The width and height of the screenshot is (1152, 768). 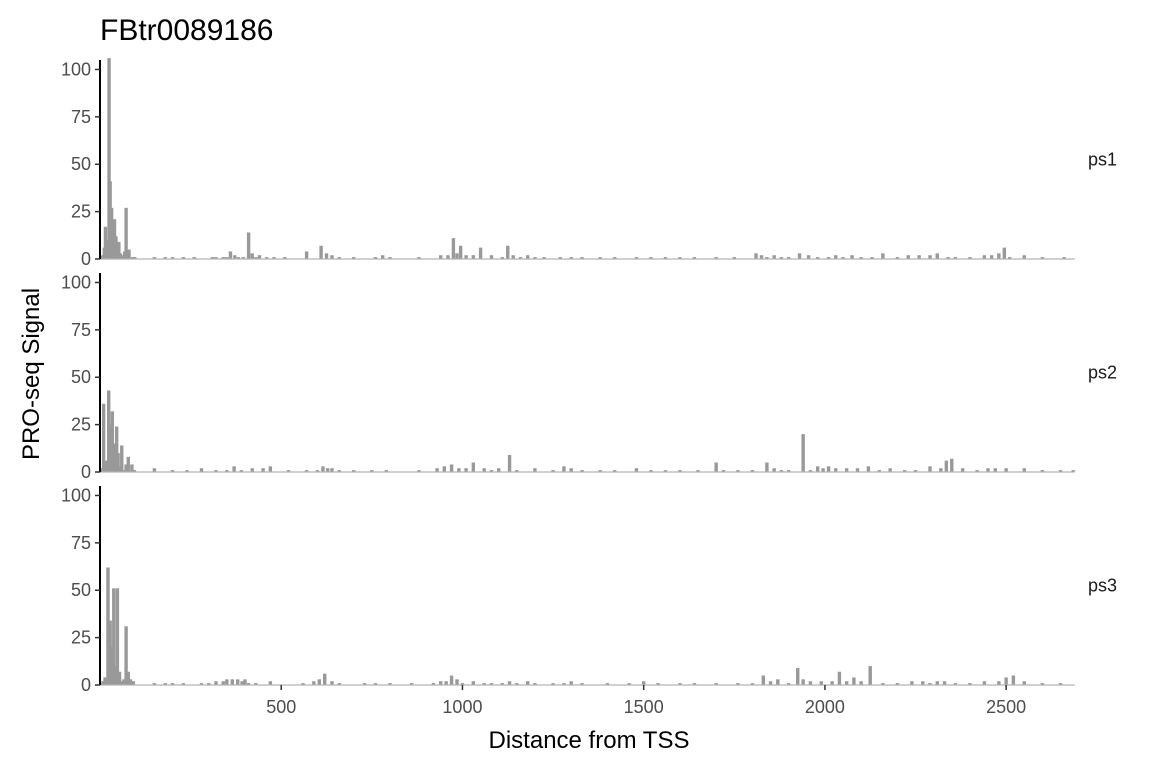 What do you see at coordinates (1102, 373) in the screenshot?
I see `facet-label: ps2` at bounding box center [1102, 373].